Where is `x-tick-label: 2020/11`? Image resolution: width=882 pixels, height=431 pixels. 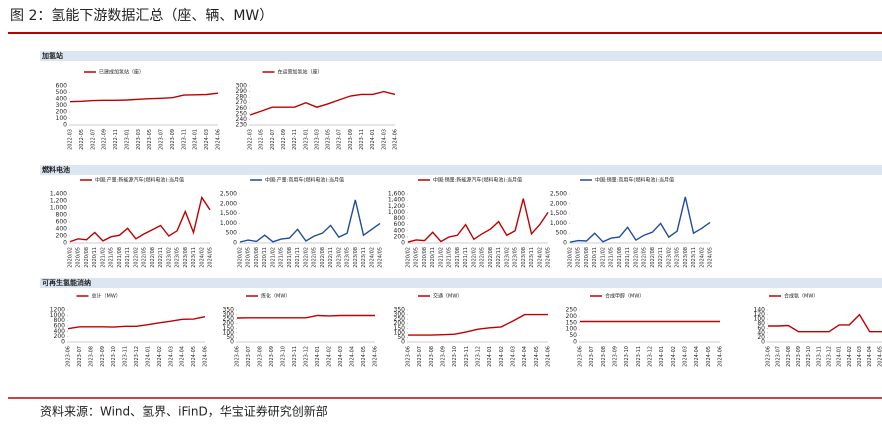
x-tick-label: 2020/11 is located at coordinates (595, 257).